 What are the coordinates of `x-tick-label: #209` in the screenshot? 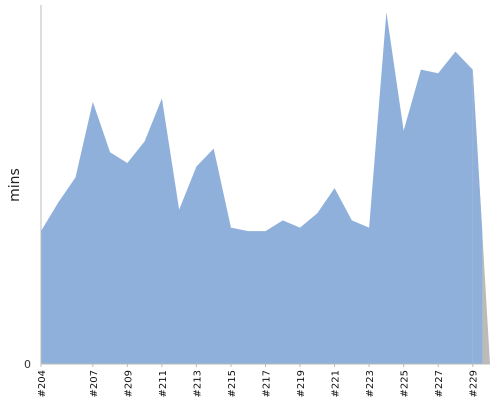 It's located at (128, 383).